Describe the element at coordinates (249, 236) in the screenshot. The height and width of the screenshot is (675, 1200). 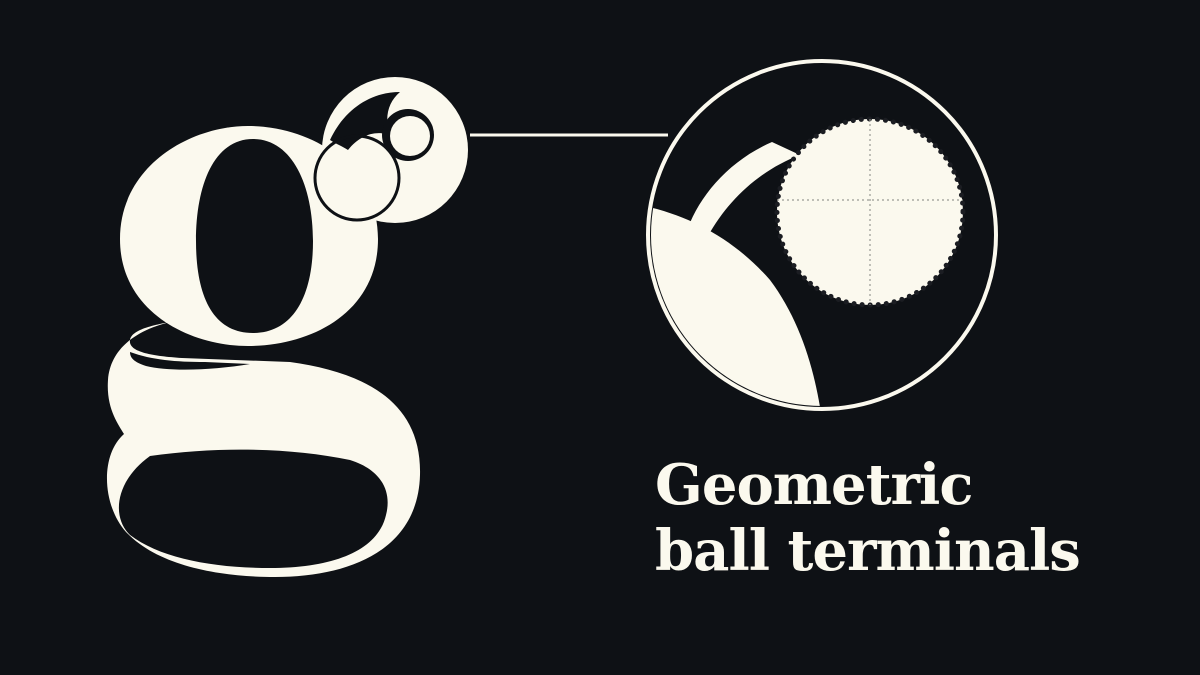
I see `g-upper-bowl` at that location.